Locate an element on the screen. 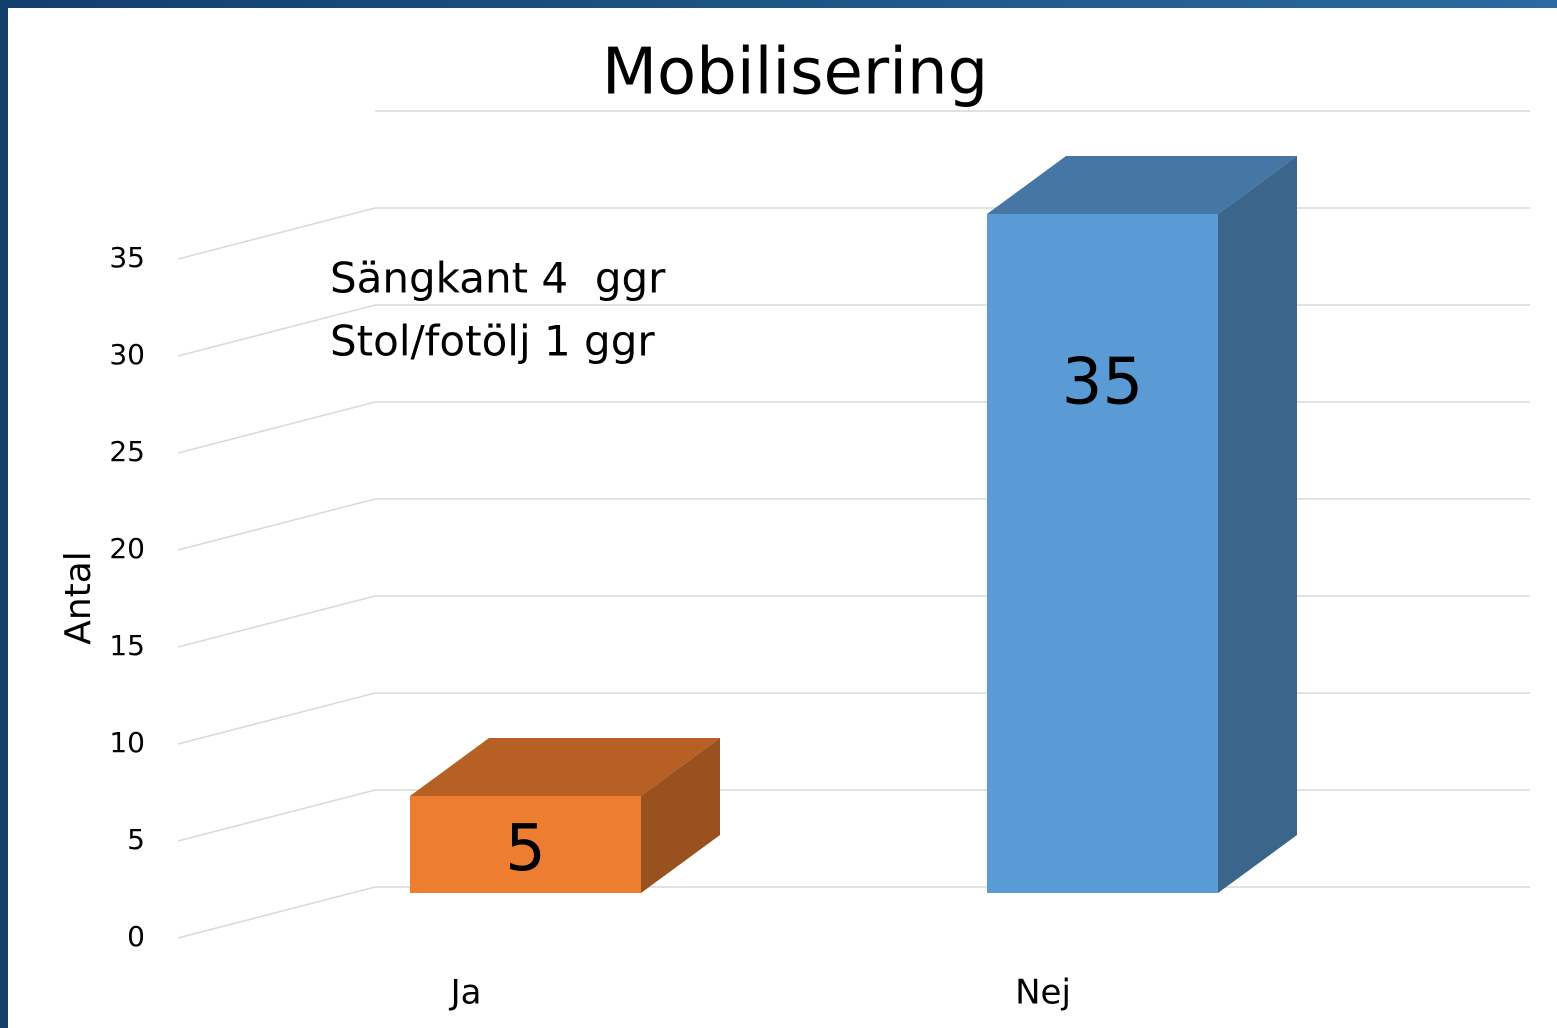 This screenshot has width=1557, height=1028. value-label: 35 is located at coordinates (1102, 383).